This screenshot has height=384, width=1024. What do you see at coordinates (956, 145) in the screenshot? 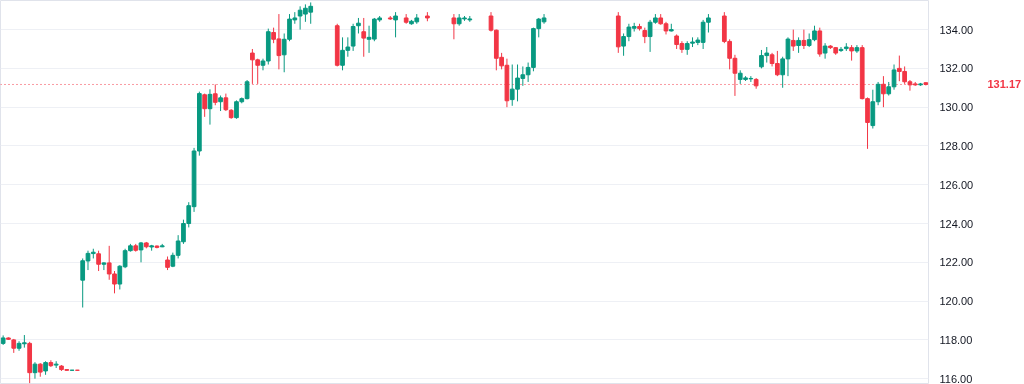
I see `y-tick-label: 128.00` at bounding box center [956, 145].